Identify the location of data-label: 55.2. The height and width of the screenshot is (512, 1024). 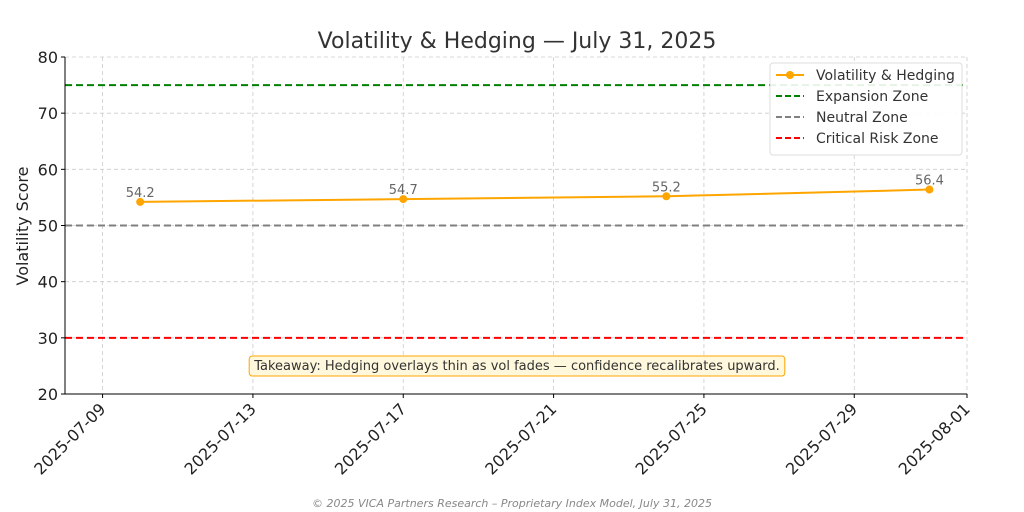
(666, 187).